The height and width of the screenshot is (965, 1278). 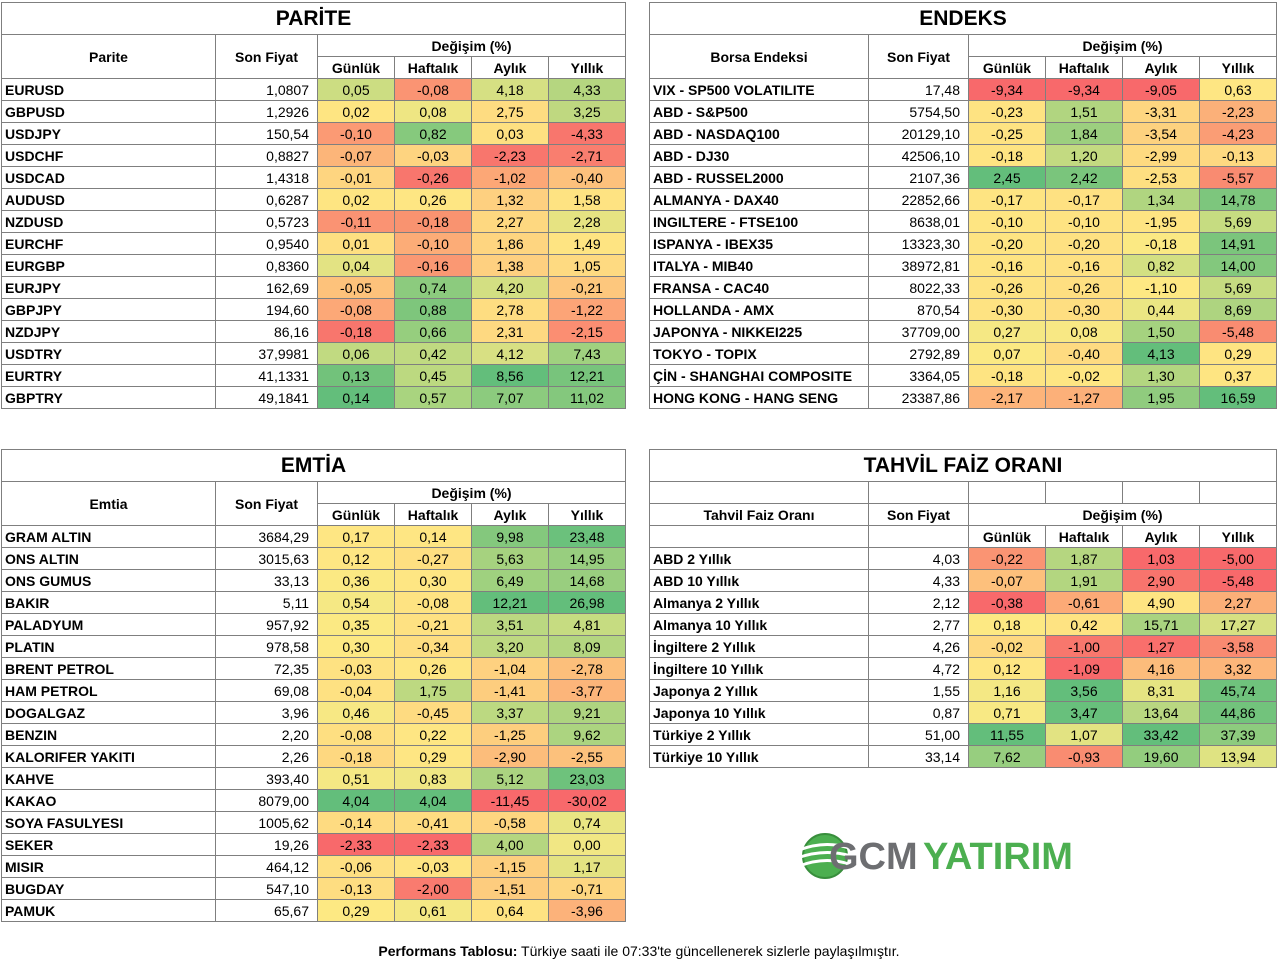 I want to click on row-yearly: 14,78, so click(x=1238, y=199).